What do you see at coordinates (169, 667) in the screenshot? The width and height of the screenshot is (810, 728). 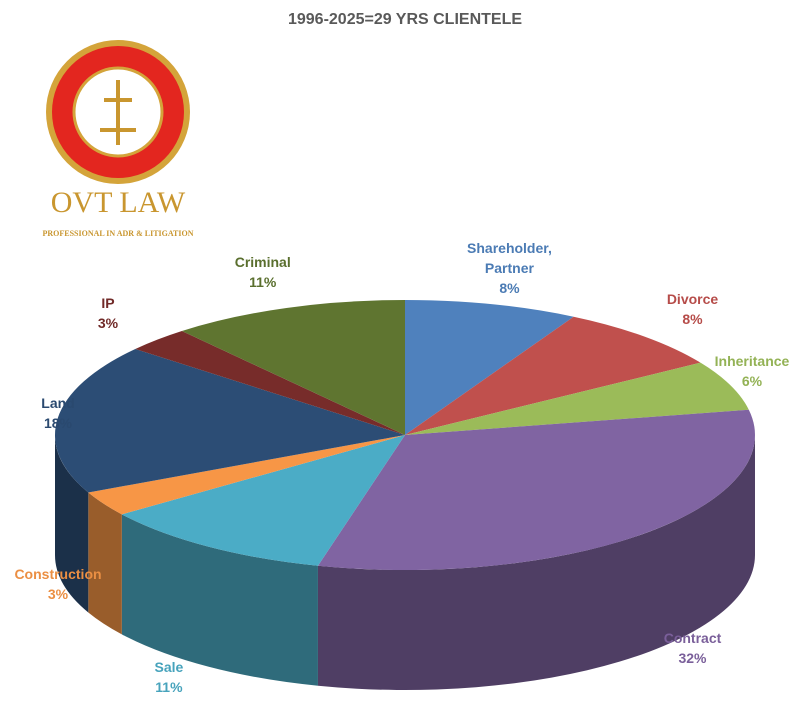 I see `category-label: Sale` at bounding box center [169, 667].